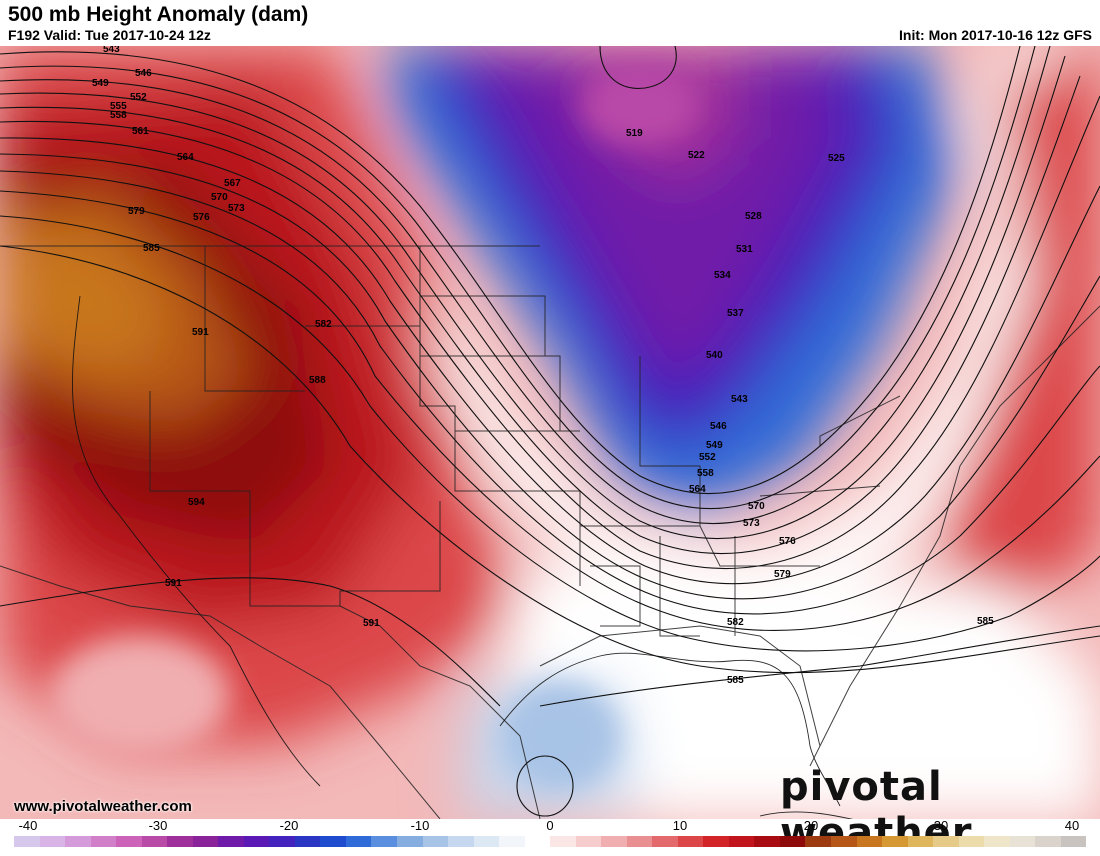 The width and height of the screenshot is (1100, 856). What do you see at coordinates (232, 183) in the screenshot?
I see `contour-label: 567` at bounding box center [232, 183].